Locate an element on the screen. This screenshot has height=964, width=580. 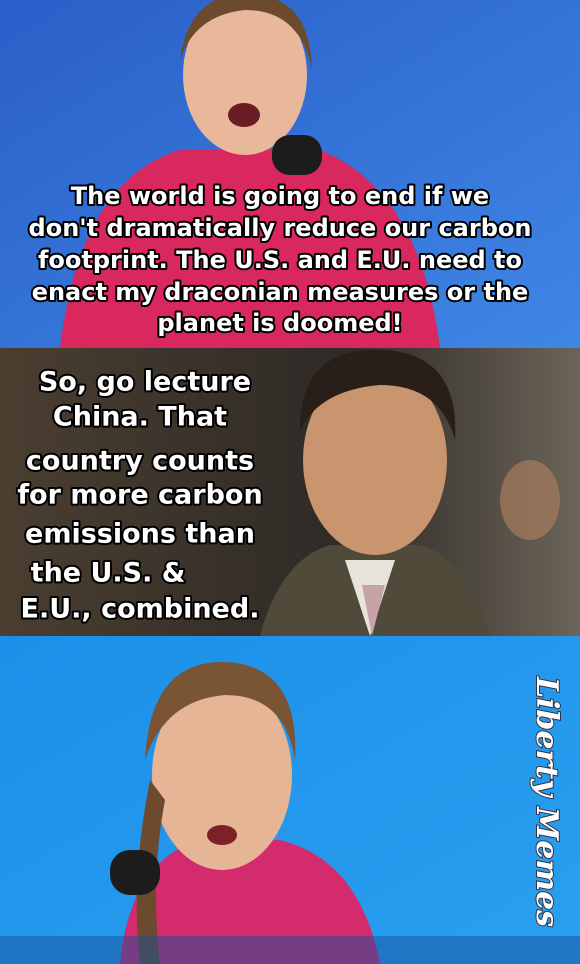
caption-line: China. That is located at coordinates (140, 417).